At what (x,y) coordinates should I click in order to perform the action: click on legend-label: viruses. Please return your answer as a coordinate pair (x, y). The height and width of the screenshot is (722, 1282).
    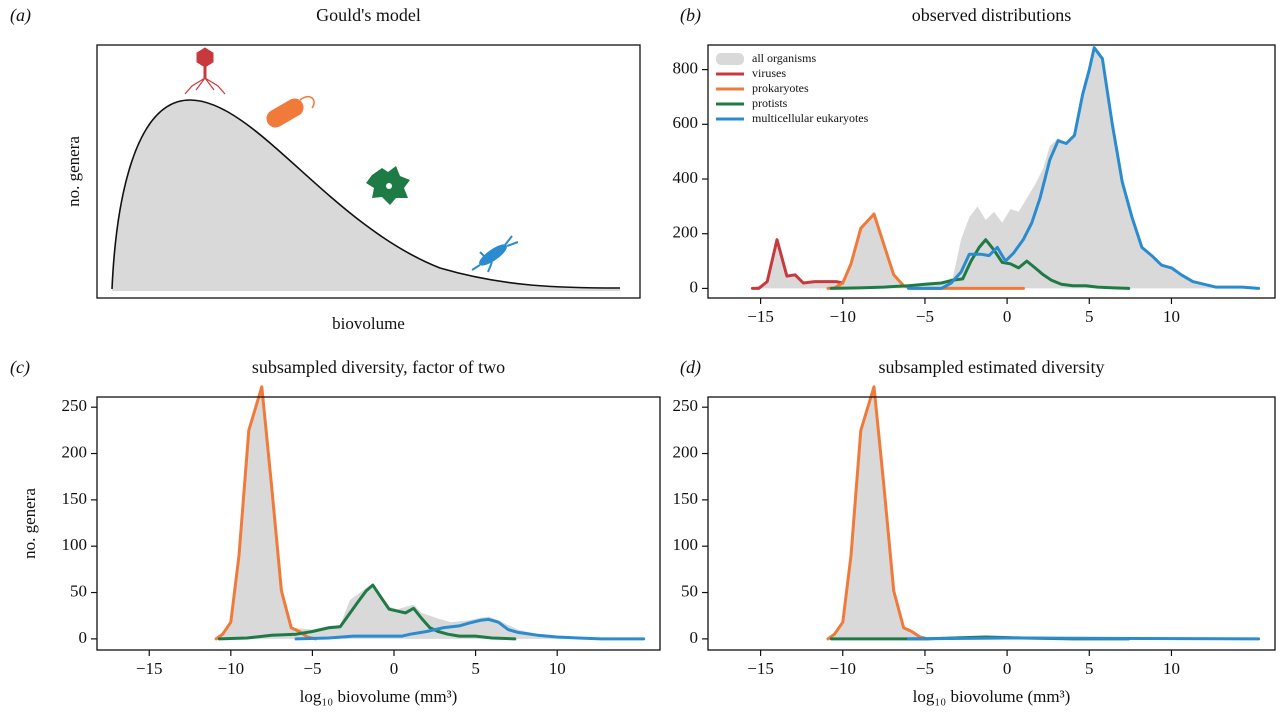
    Looking at the image, I should click on (769, 73).